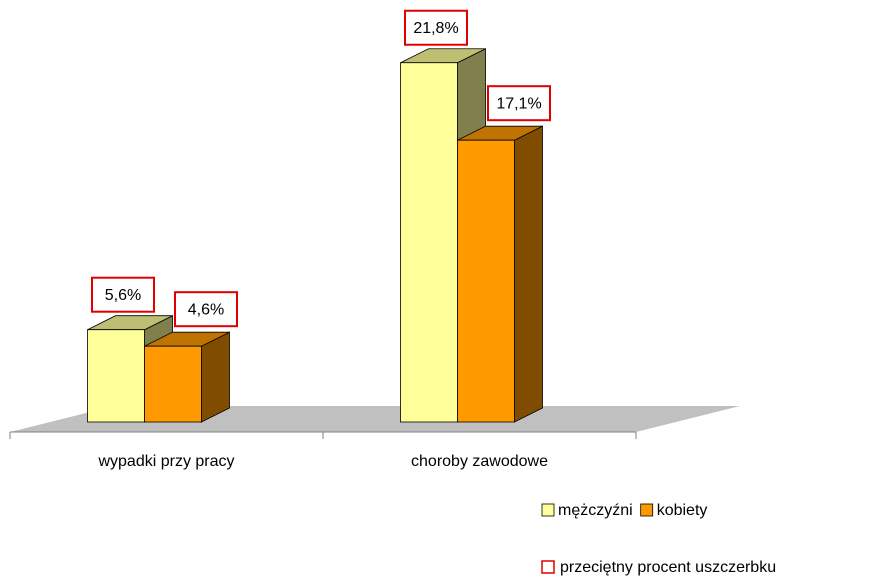 Image resolution: width=874 pixels, height=586 pixels. I want to click on value-label: 4,6%, so click(206, 309).